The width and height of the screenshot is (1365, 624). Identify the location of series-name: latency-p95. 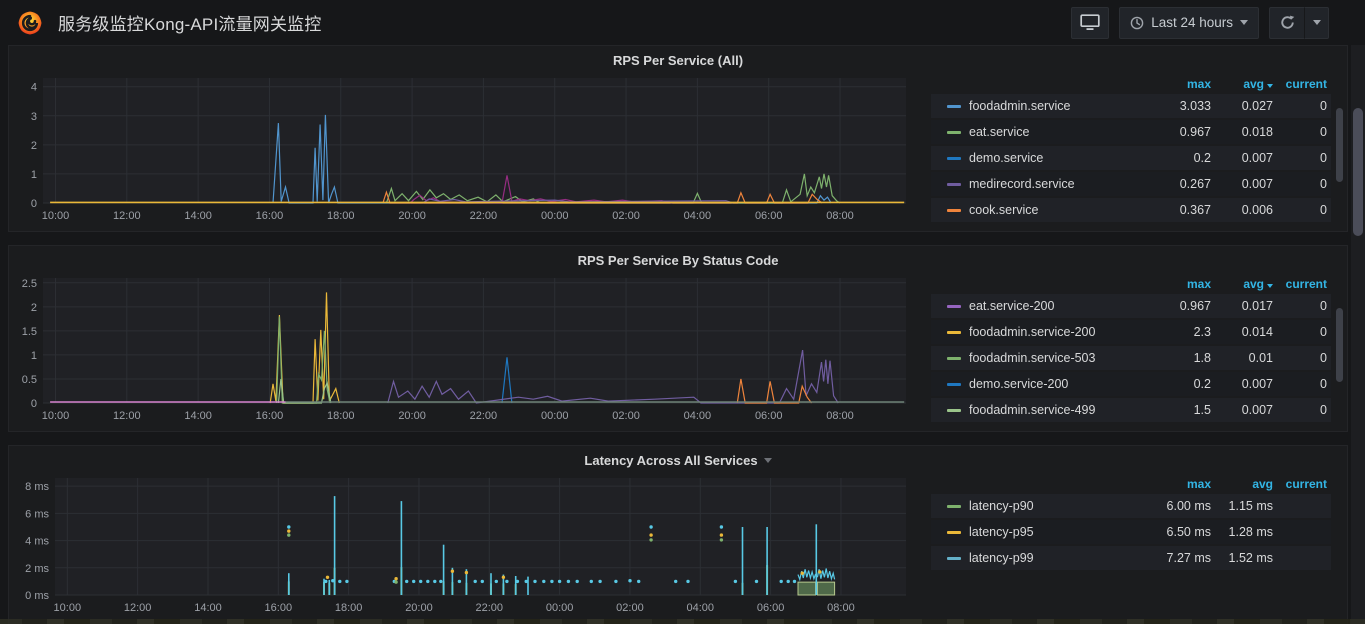
(1001, 532).